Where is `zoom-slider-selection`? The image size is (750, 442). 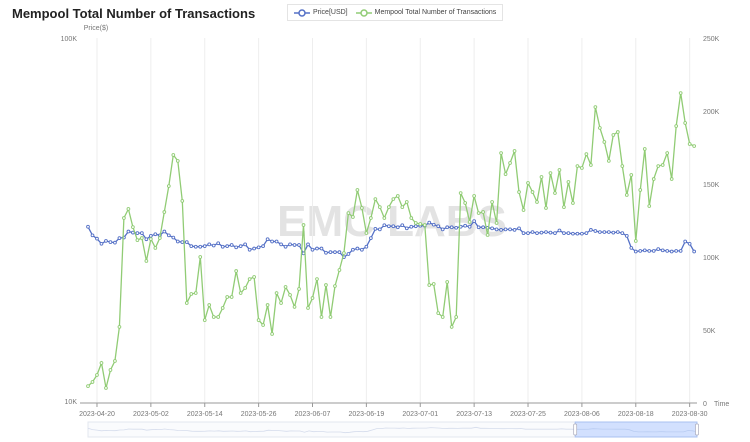
zoom-slider-selection is located at coordinates (636, 429).